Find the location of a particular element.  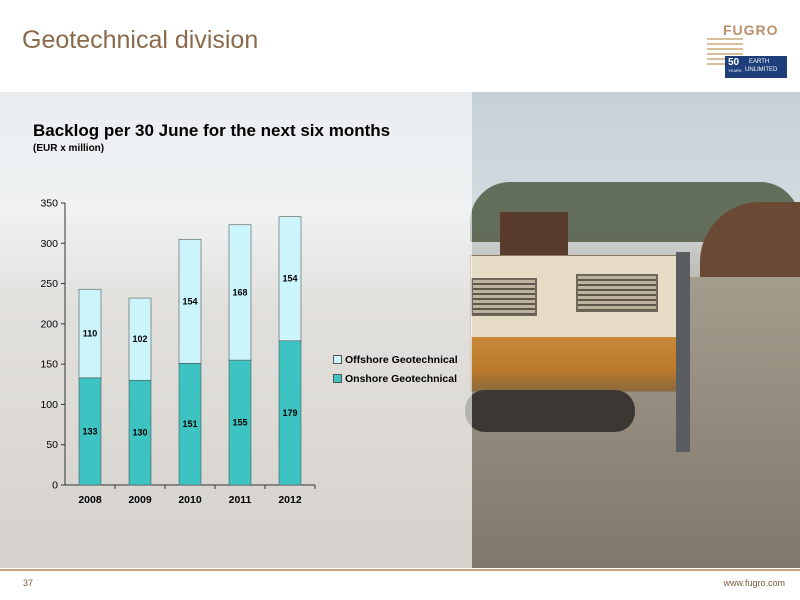

data-label-offshore: 168 is located at coordinates (239, 292).